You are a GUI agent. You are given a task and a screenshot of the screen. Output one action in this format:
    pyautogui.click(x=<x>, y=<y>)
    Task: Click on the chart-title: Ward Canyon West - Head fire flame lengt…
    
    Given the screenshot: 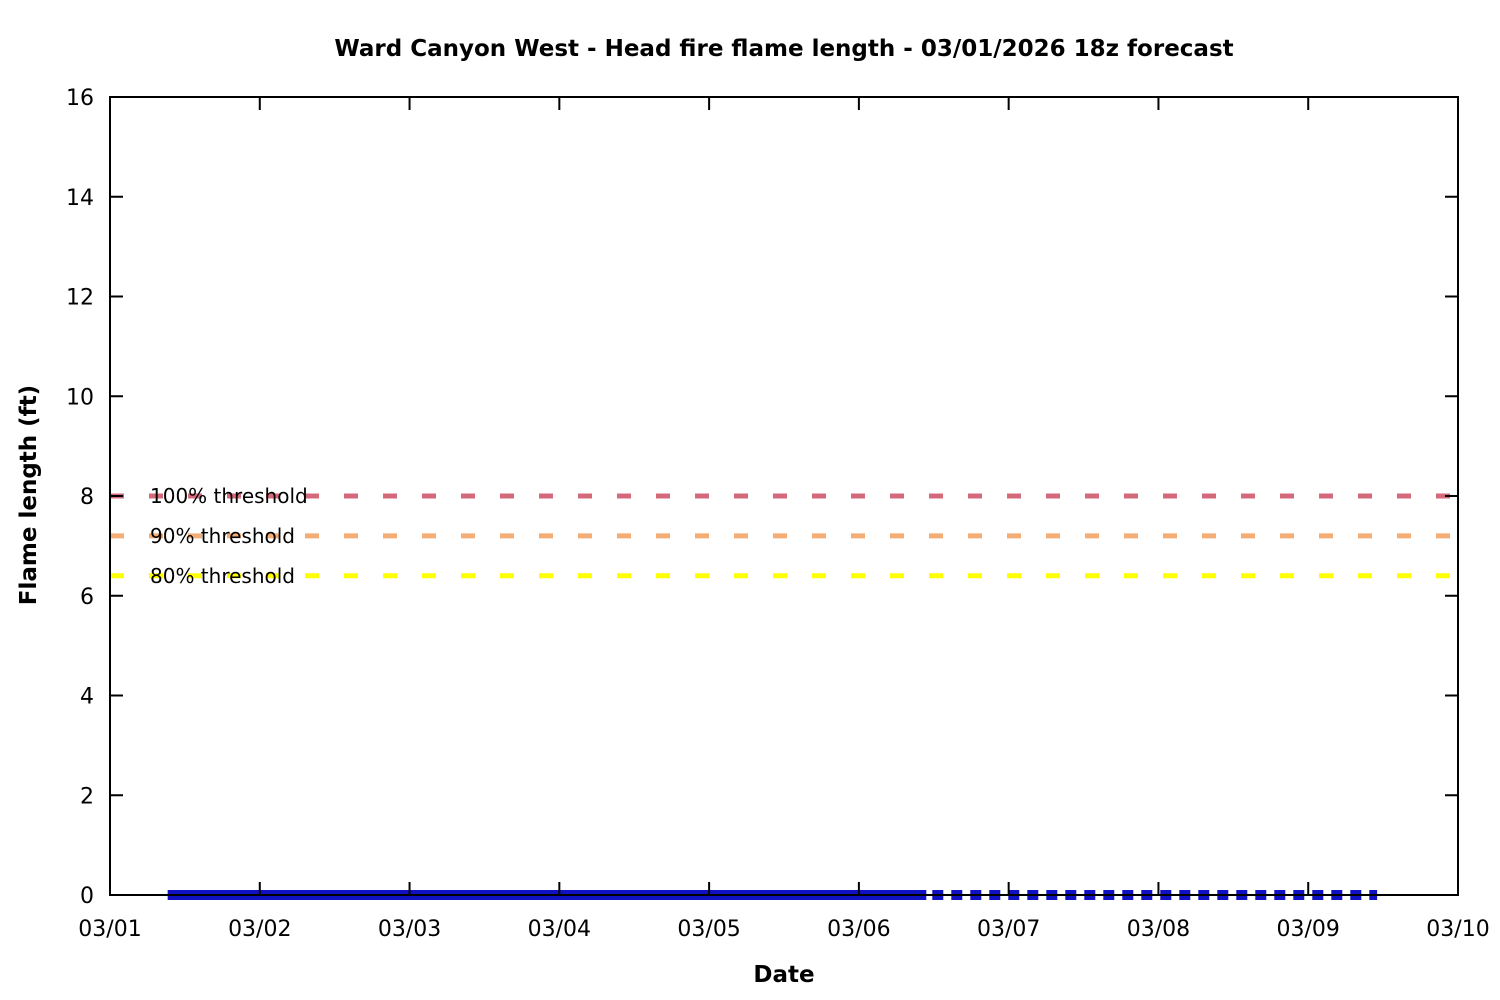 What is the action you would take?
    pyautogui.click(x=784, y=49)
    